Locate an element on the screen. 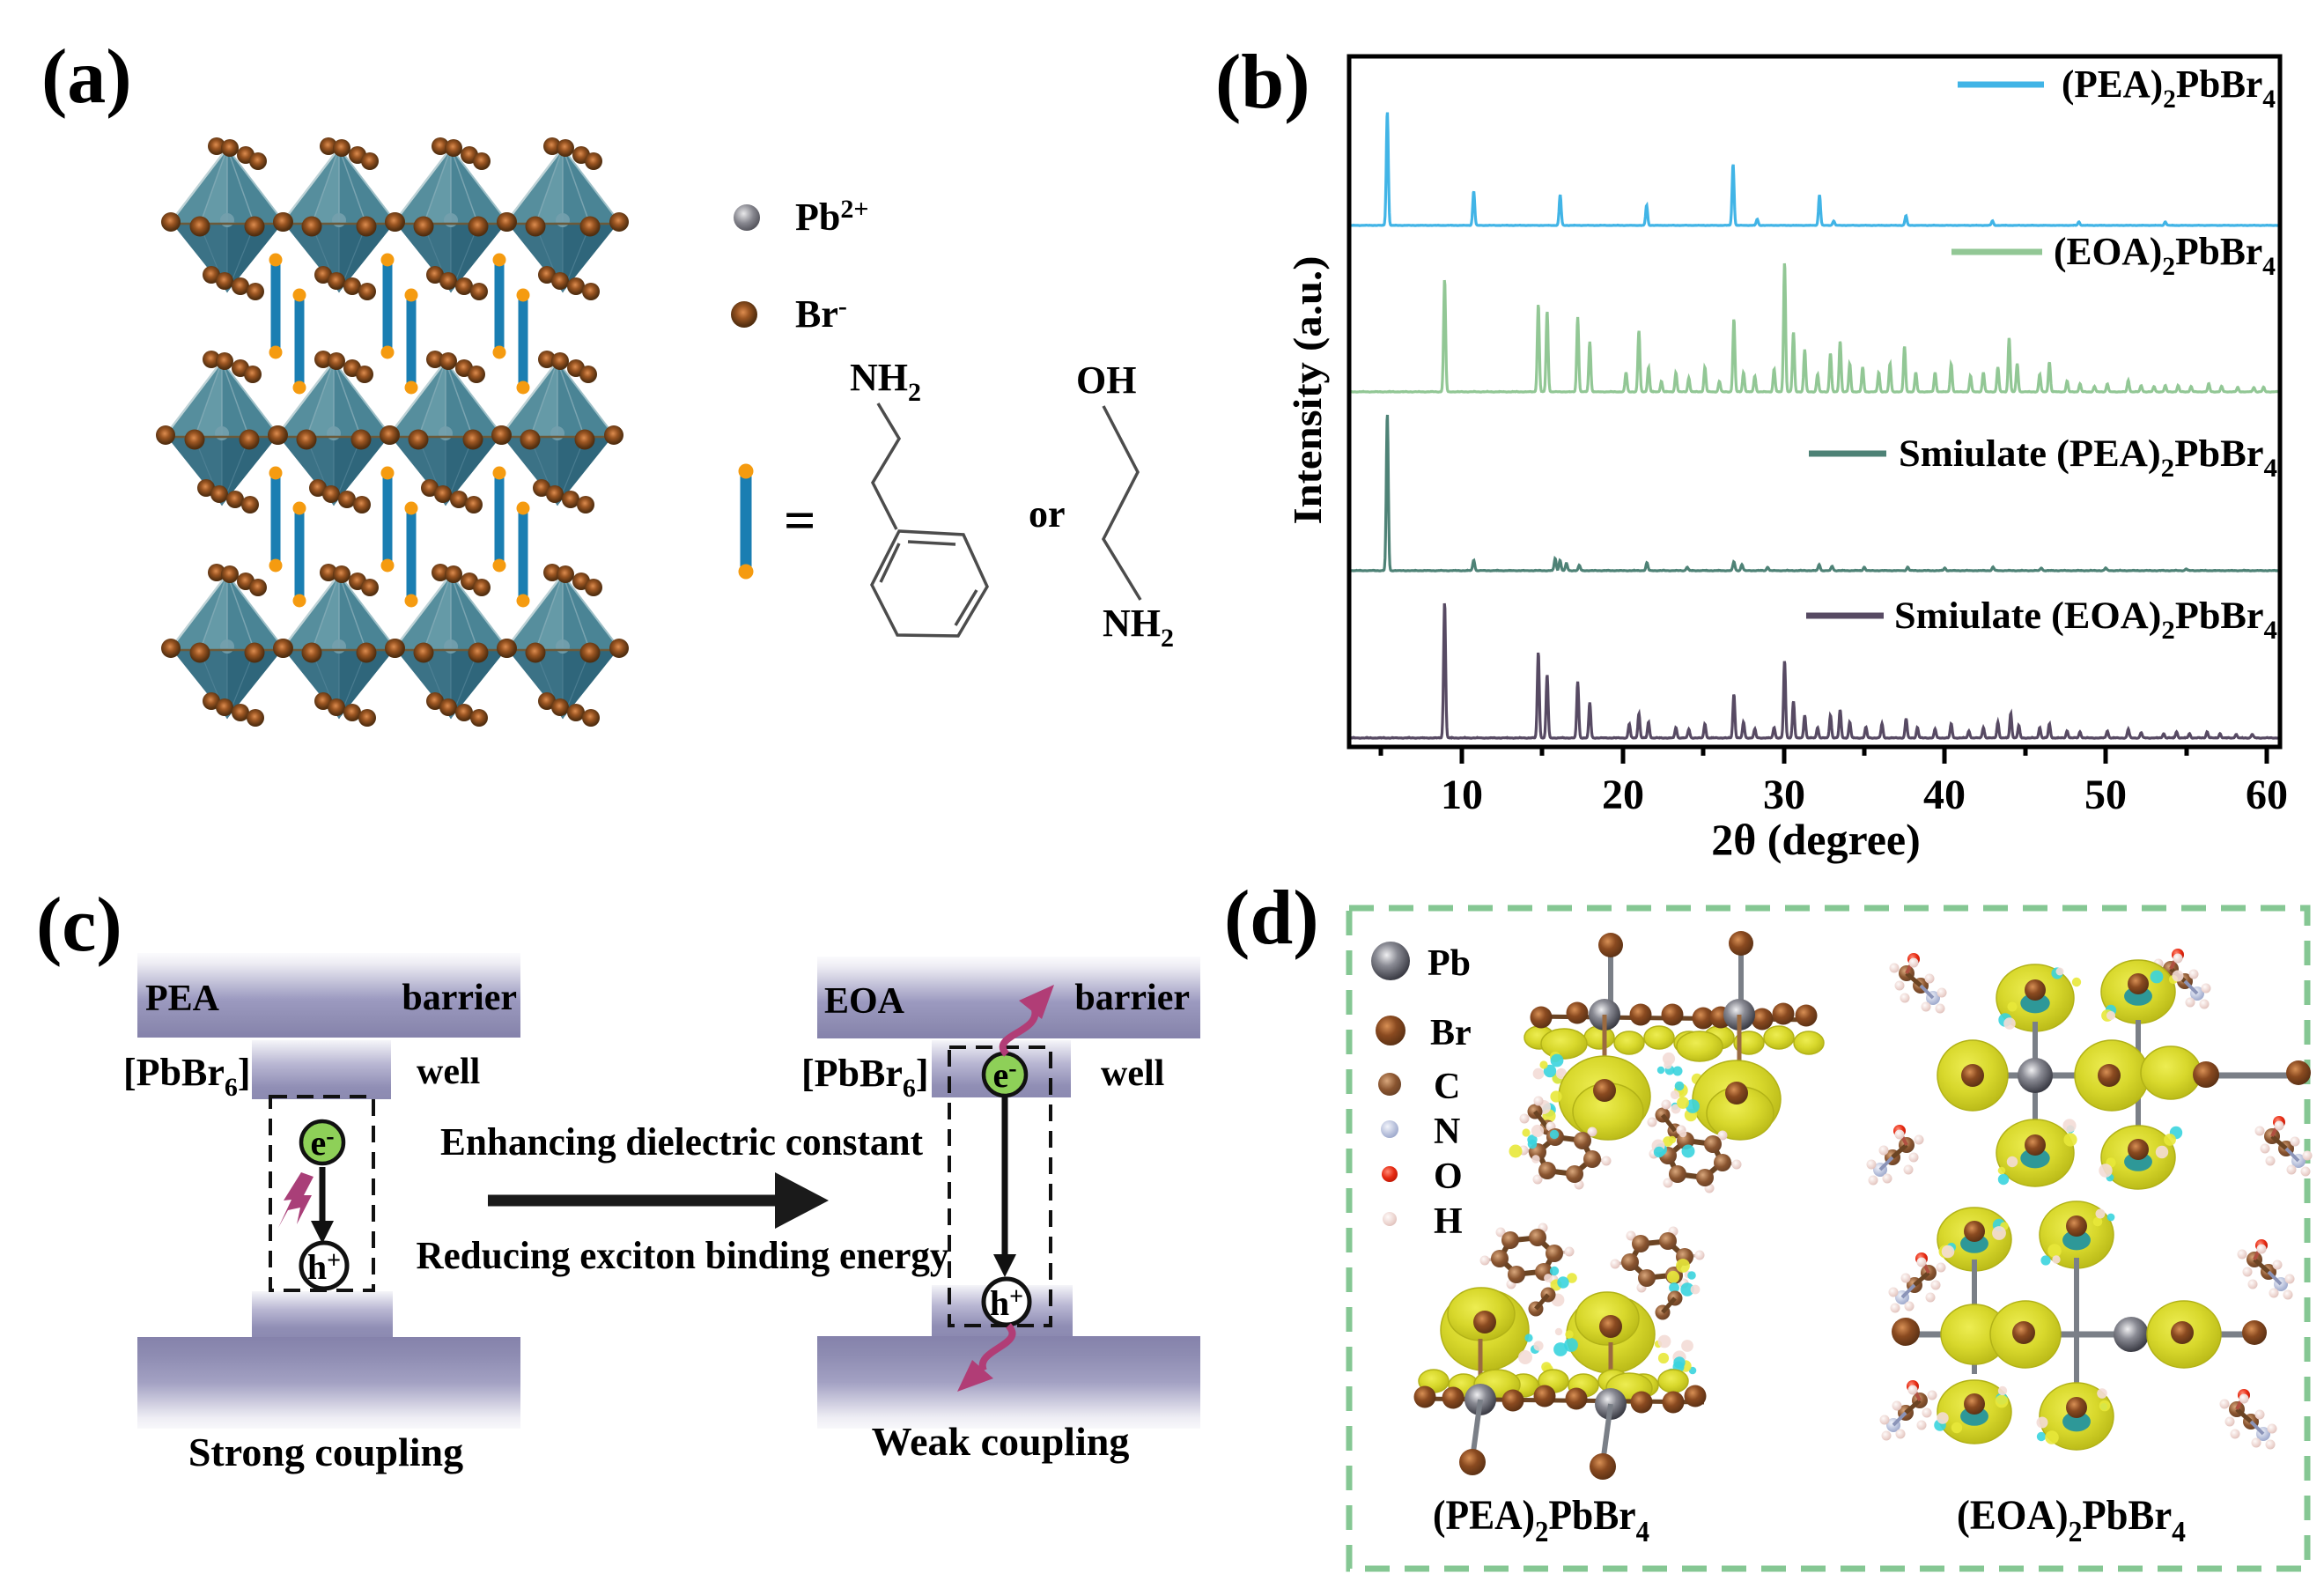  svg-text: (c) is located at coordinates (79, 925).